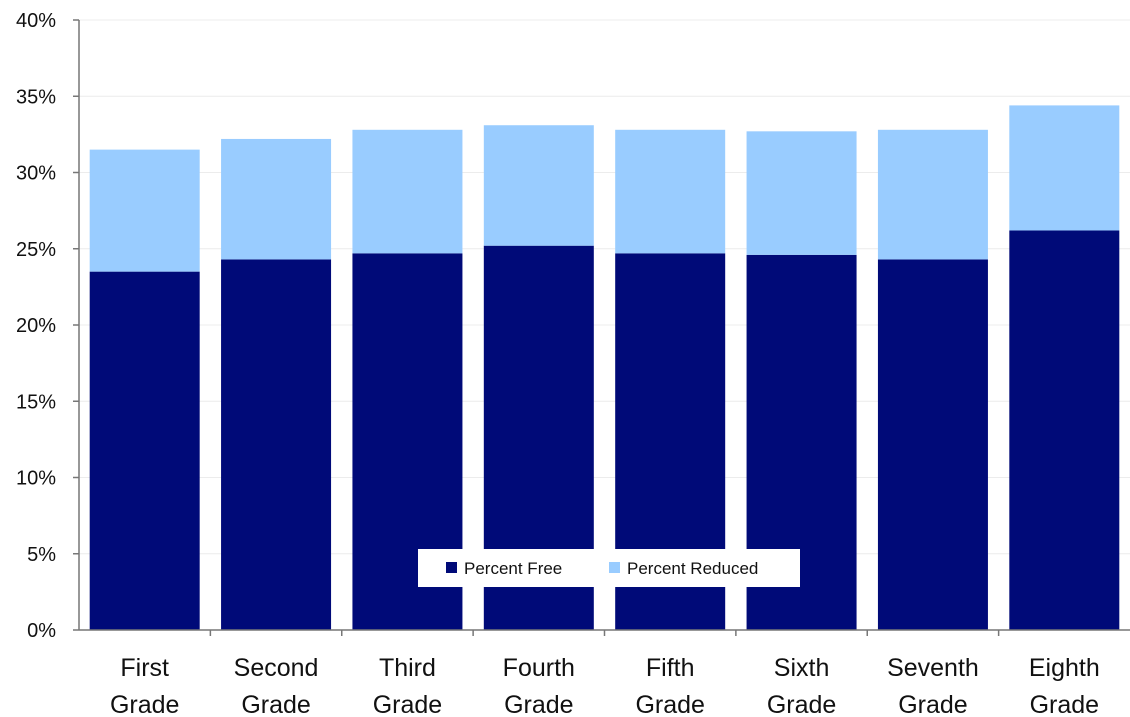 The width and height of the screenshot is (1130, 717). Describe the element at coordinates (41, 555) in the screenshot. I see `y-tick-label: 5%` at that location.